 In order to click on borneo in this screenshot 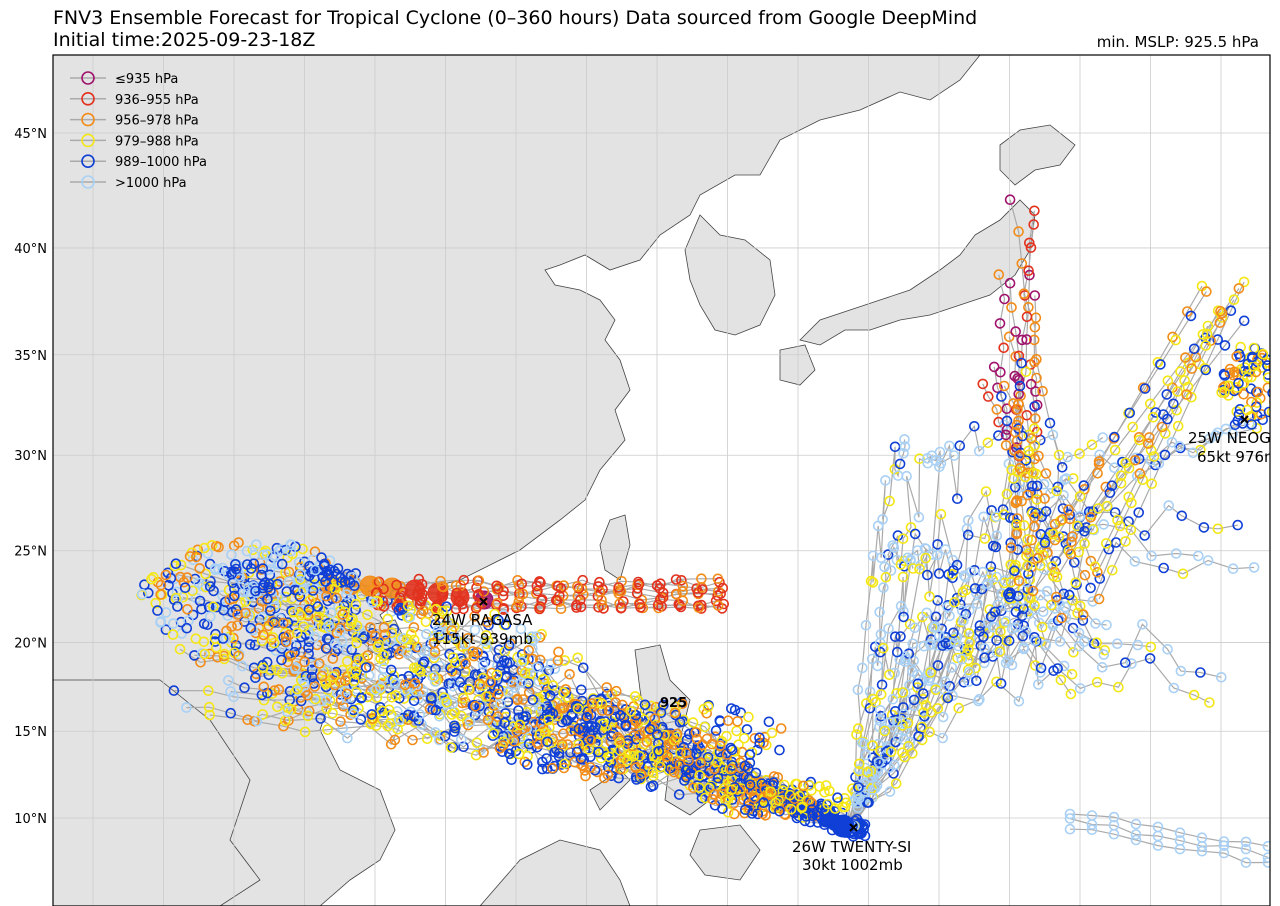, I will do `click(555, 872)`.